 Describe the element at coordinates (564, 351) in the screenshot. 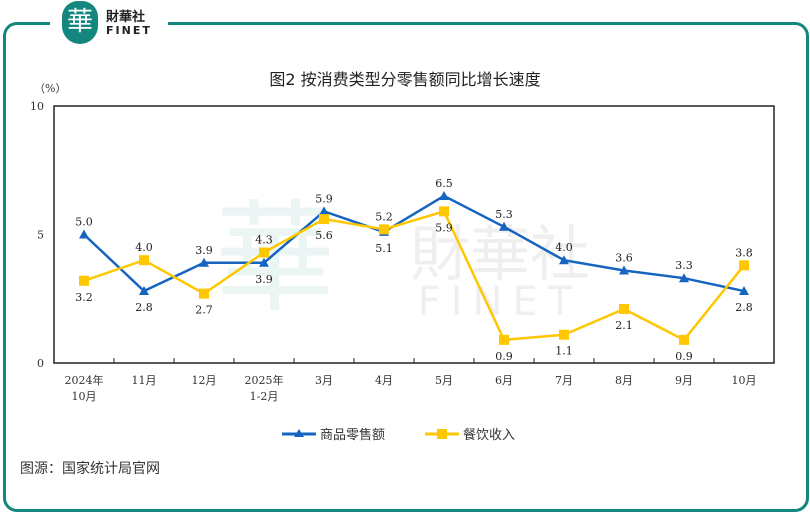

I see `data-label: 1.1` at that location.